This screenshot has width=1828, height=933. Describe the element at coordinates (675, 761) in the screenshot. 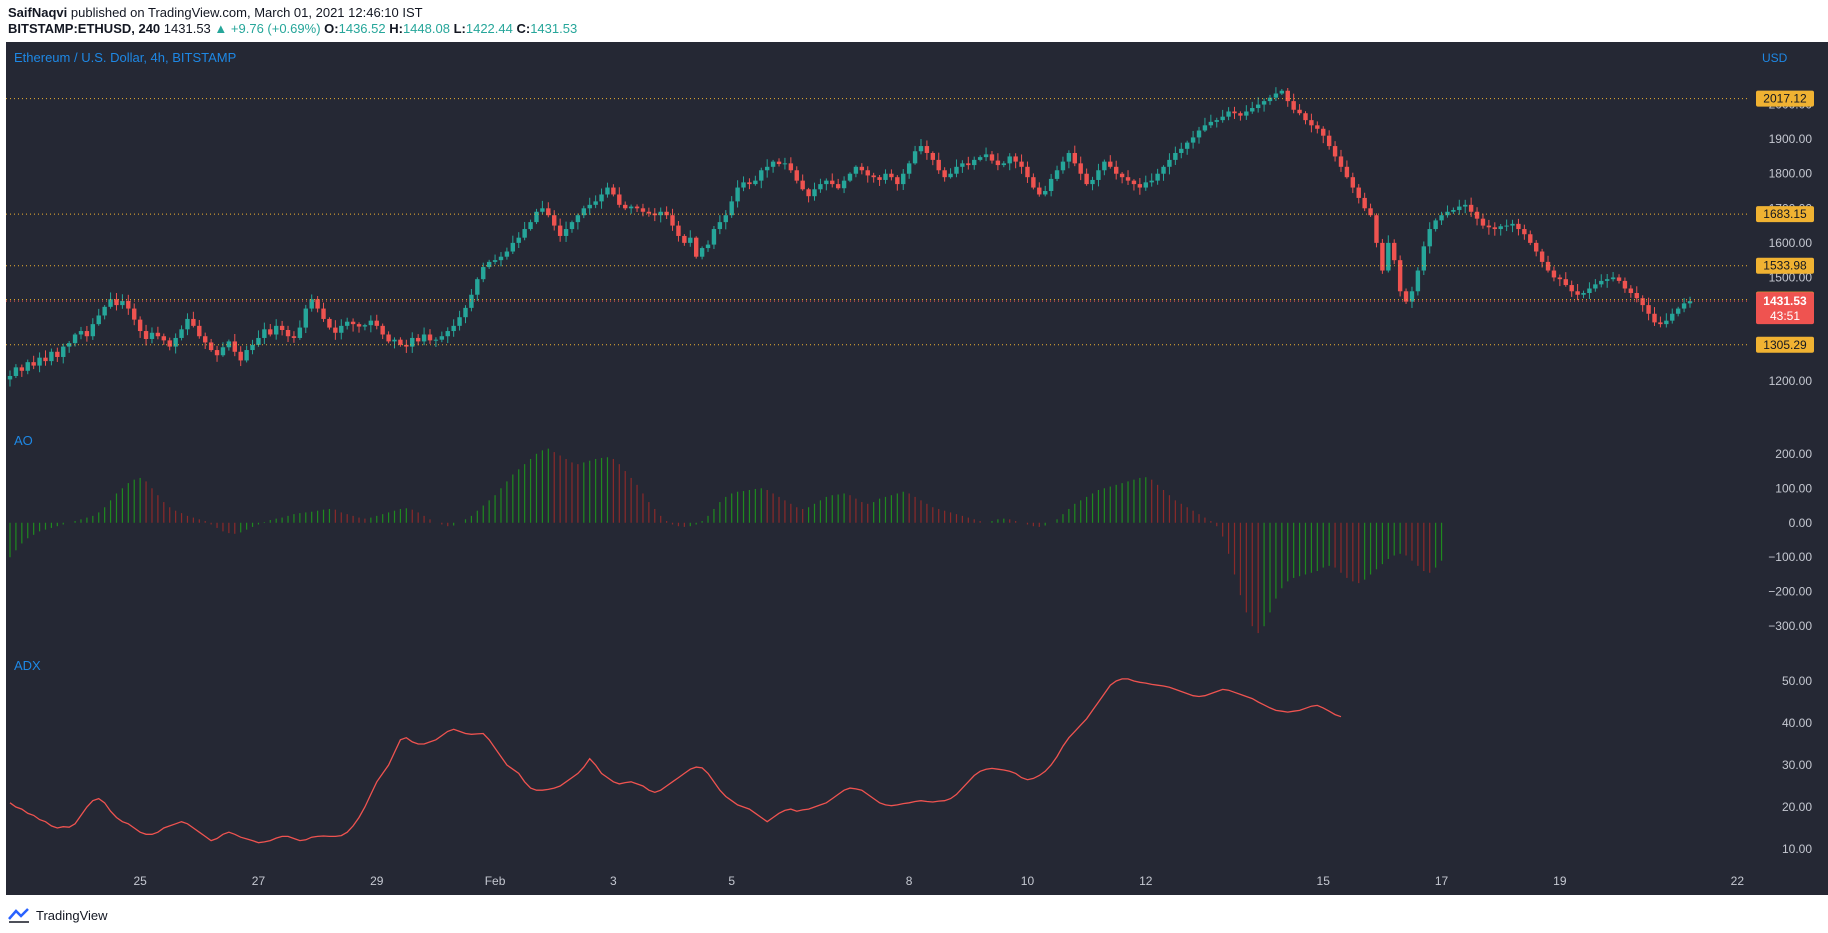

I see `adx-line` at that location.